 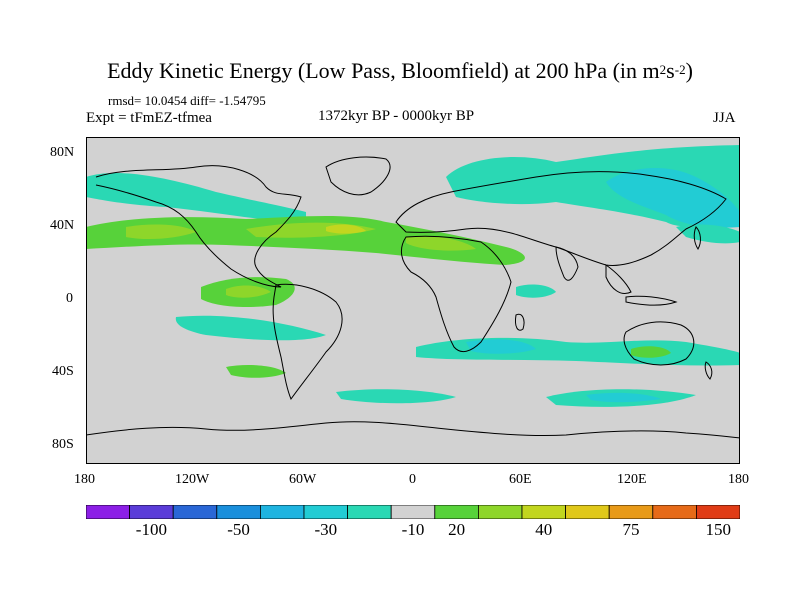 What do you see at coordinates (457, 529) in the screenshot?
I see `colorbar-label: 20` at bounding box center [457, 529].